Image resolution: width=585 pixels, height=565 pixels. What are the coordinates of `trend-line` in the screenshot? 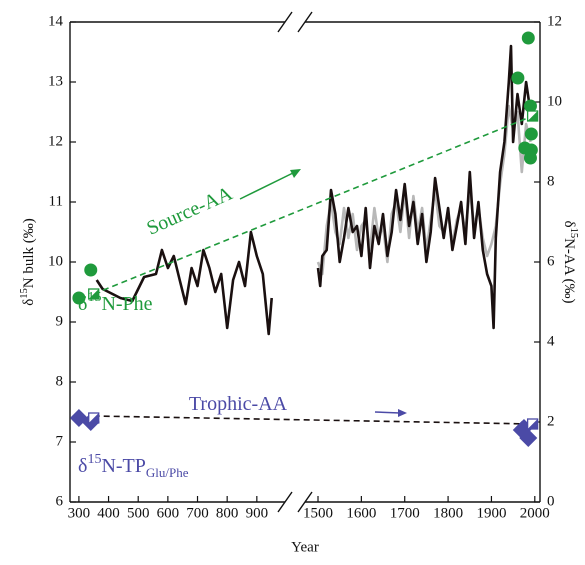 It's located at (313, 420).